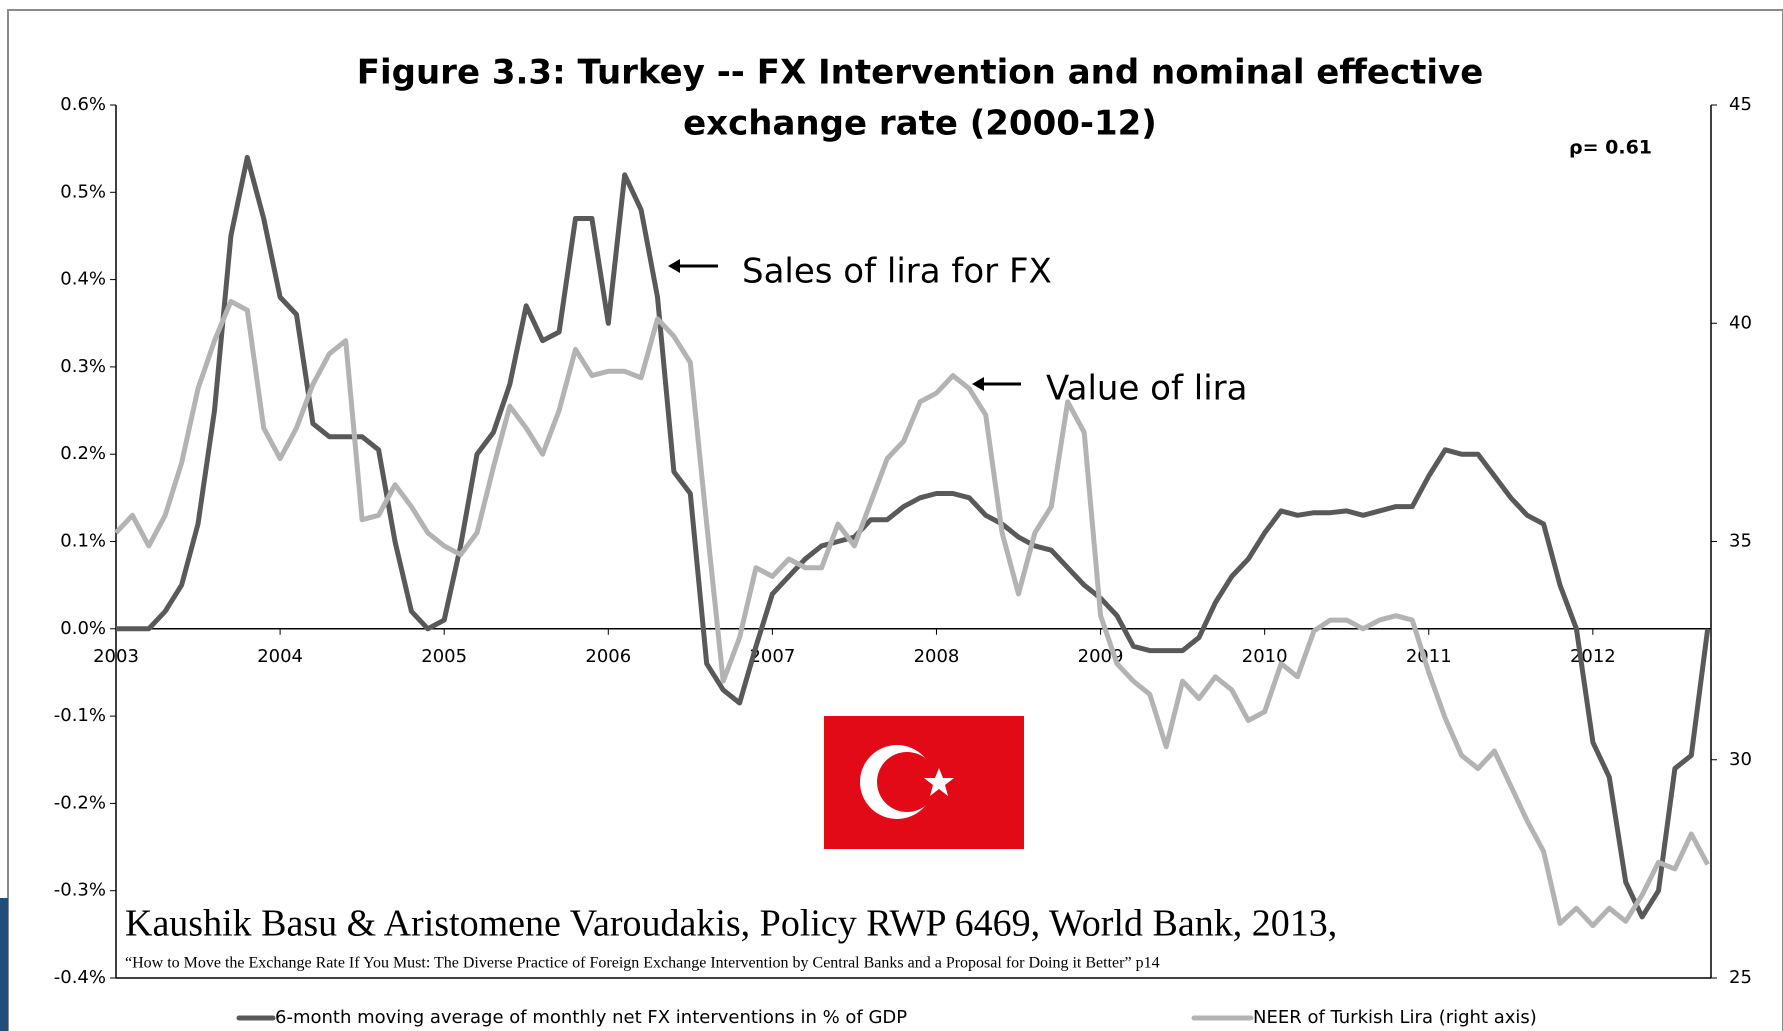 The height and width of the screenshot is (1031, 1783). Describe the element at coordinates (80, 715) in the screenshot. I see `y-tick-label: -0.1%` at that location.